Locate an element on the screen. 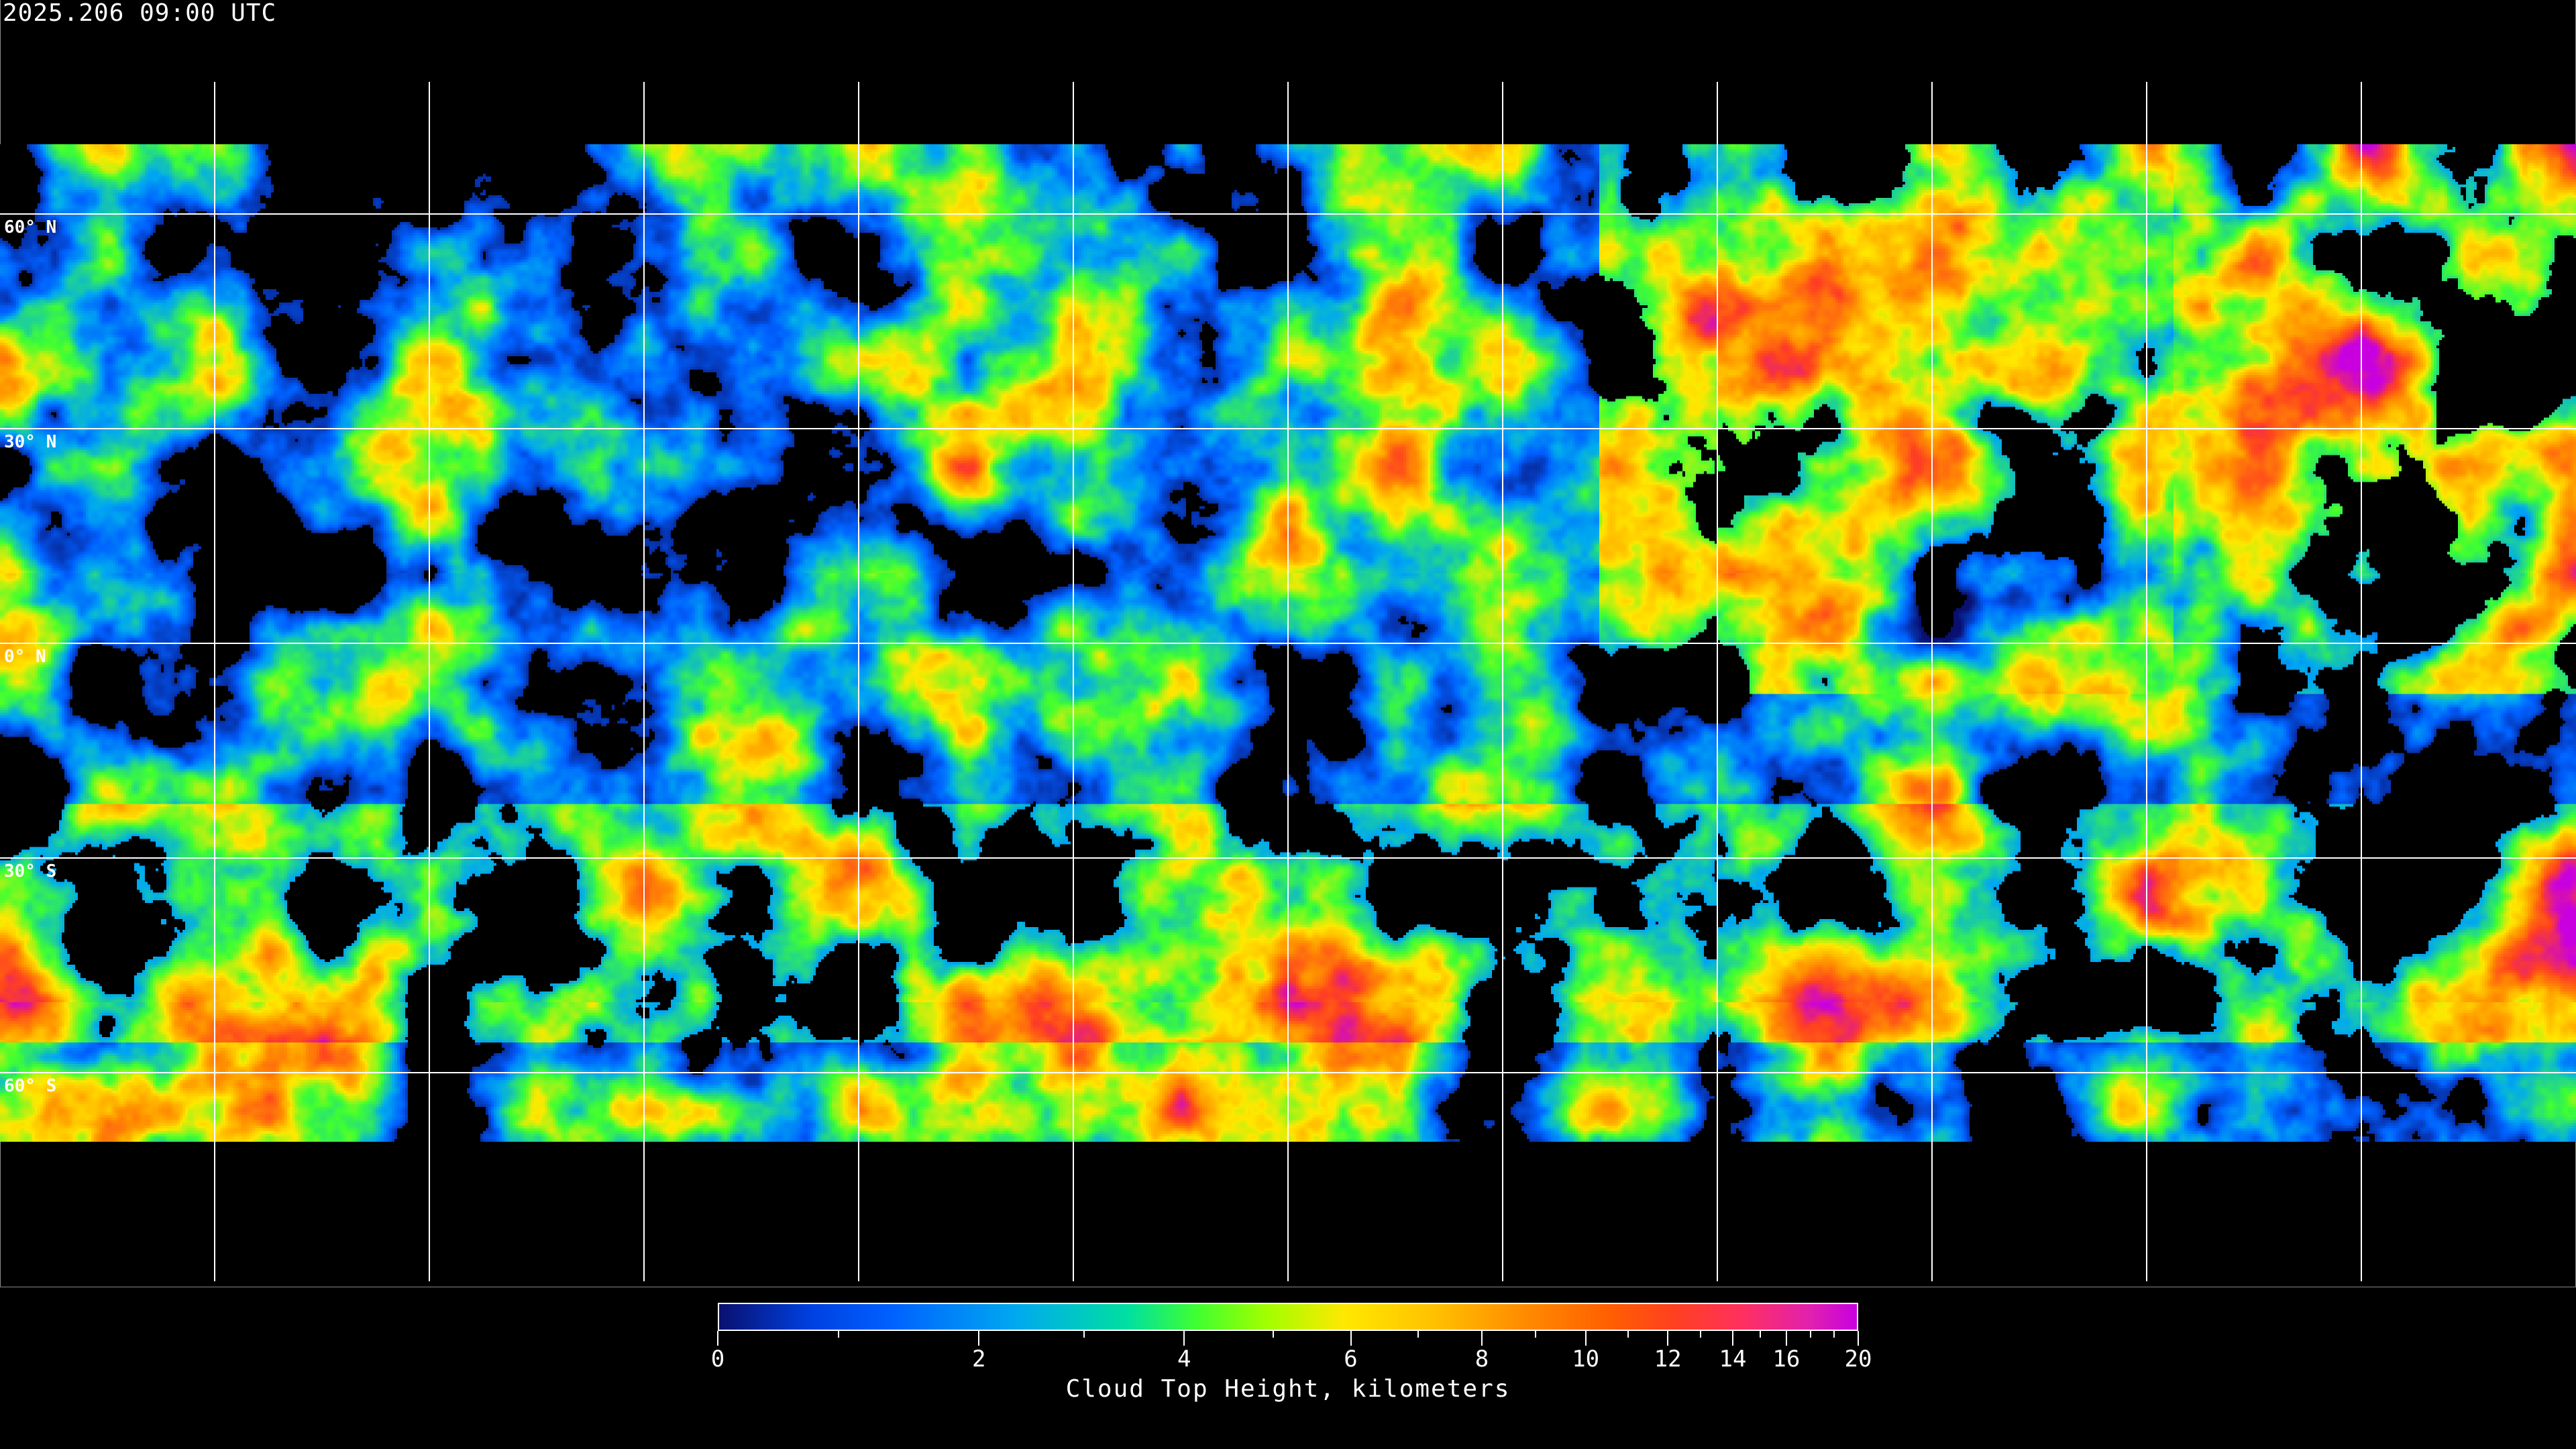  colorbar-tick-label: 0 is located at coordinates (717, 1359).